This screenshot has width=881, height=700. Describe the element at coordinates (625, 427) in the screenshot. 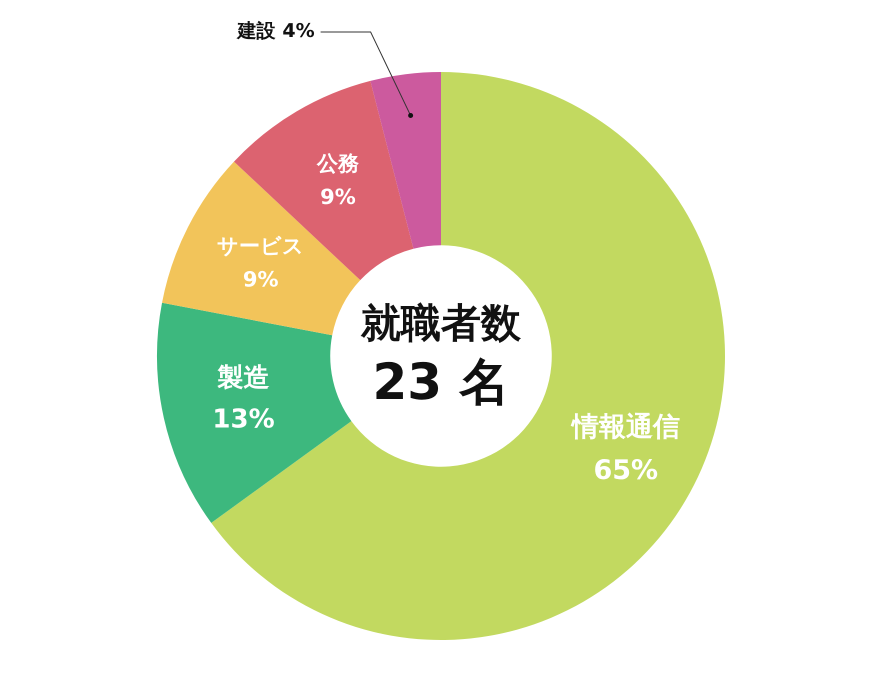

I see `slice-label: 情報通信` at that location.